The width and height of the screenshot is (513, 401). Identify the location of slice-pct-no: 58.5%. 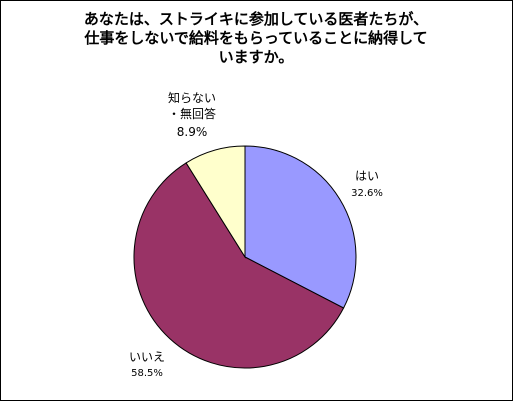
(147, 373).